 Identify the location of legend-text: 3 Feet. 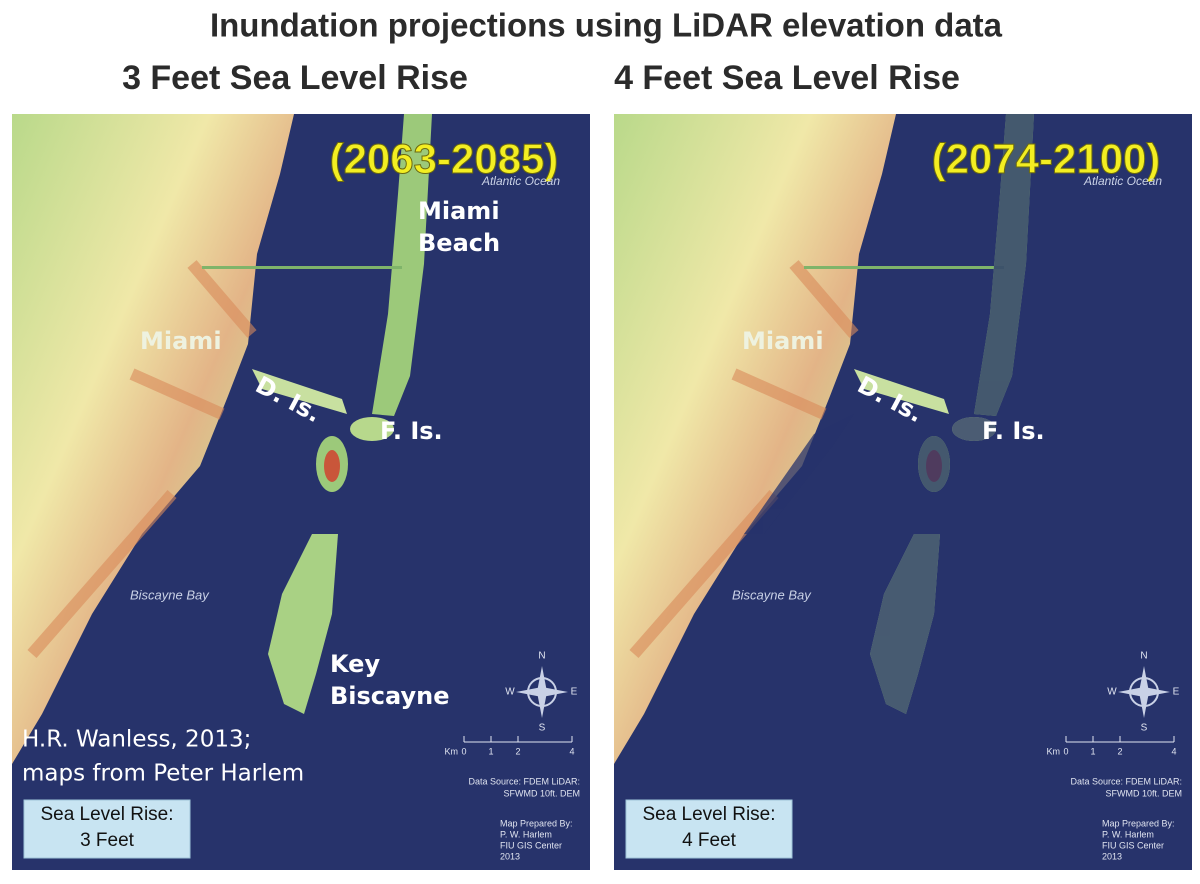
(107, 840).